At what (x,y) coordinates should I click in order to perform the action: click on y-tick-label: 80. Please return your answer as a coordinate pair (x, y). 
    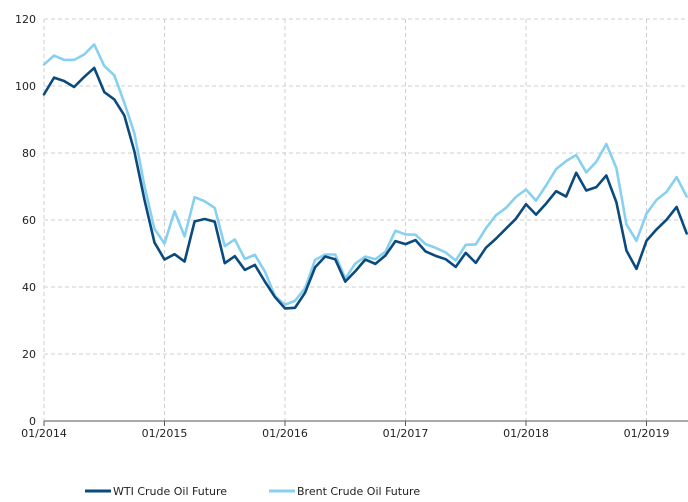
    Looking at the image, I should click on (29, 153).